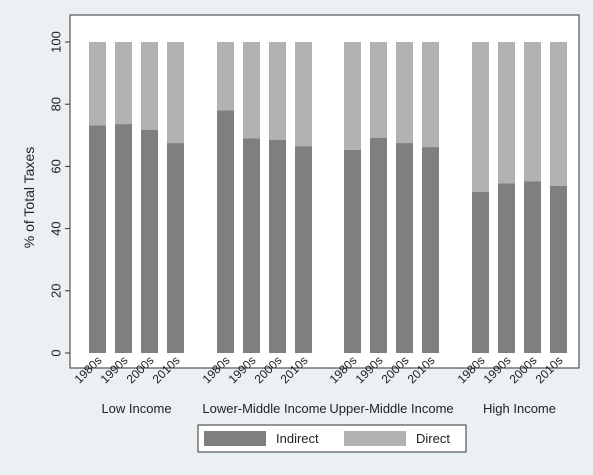 The height and width of the screenshot is (475, 593). What do you see at coordinates (56, 42) in the screenshot?
I see `y-tick-label: 100` at bounding box center [56, 42].